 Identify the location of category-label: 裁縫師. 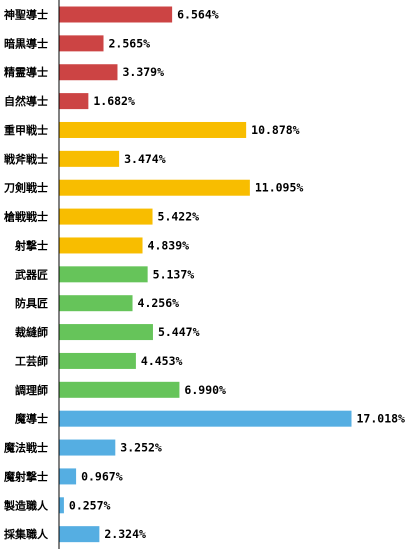
(31, 332).